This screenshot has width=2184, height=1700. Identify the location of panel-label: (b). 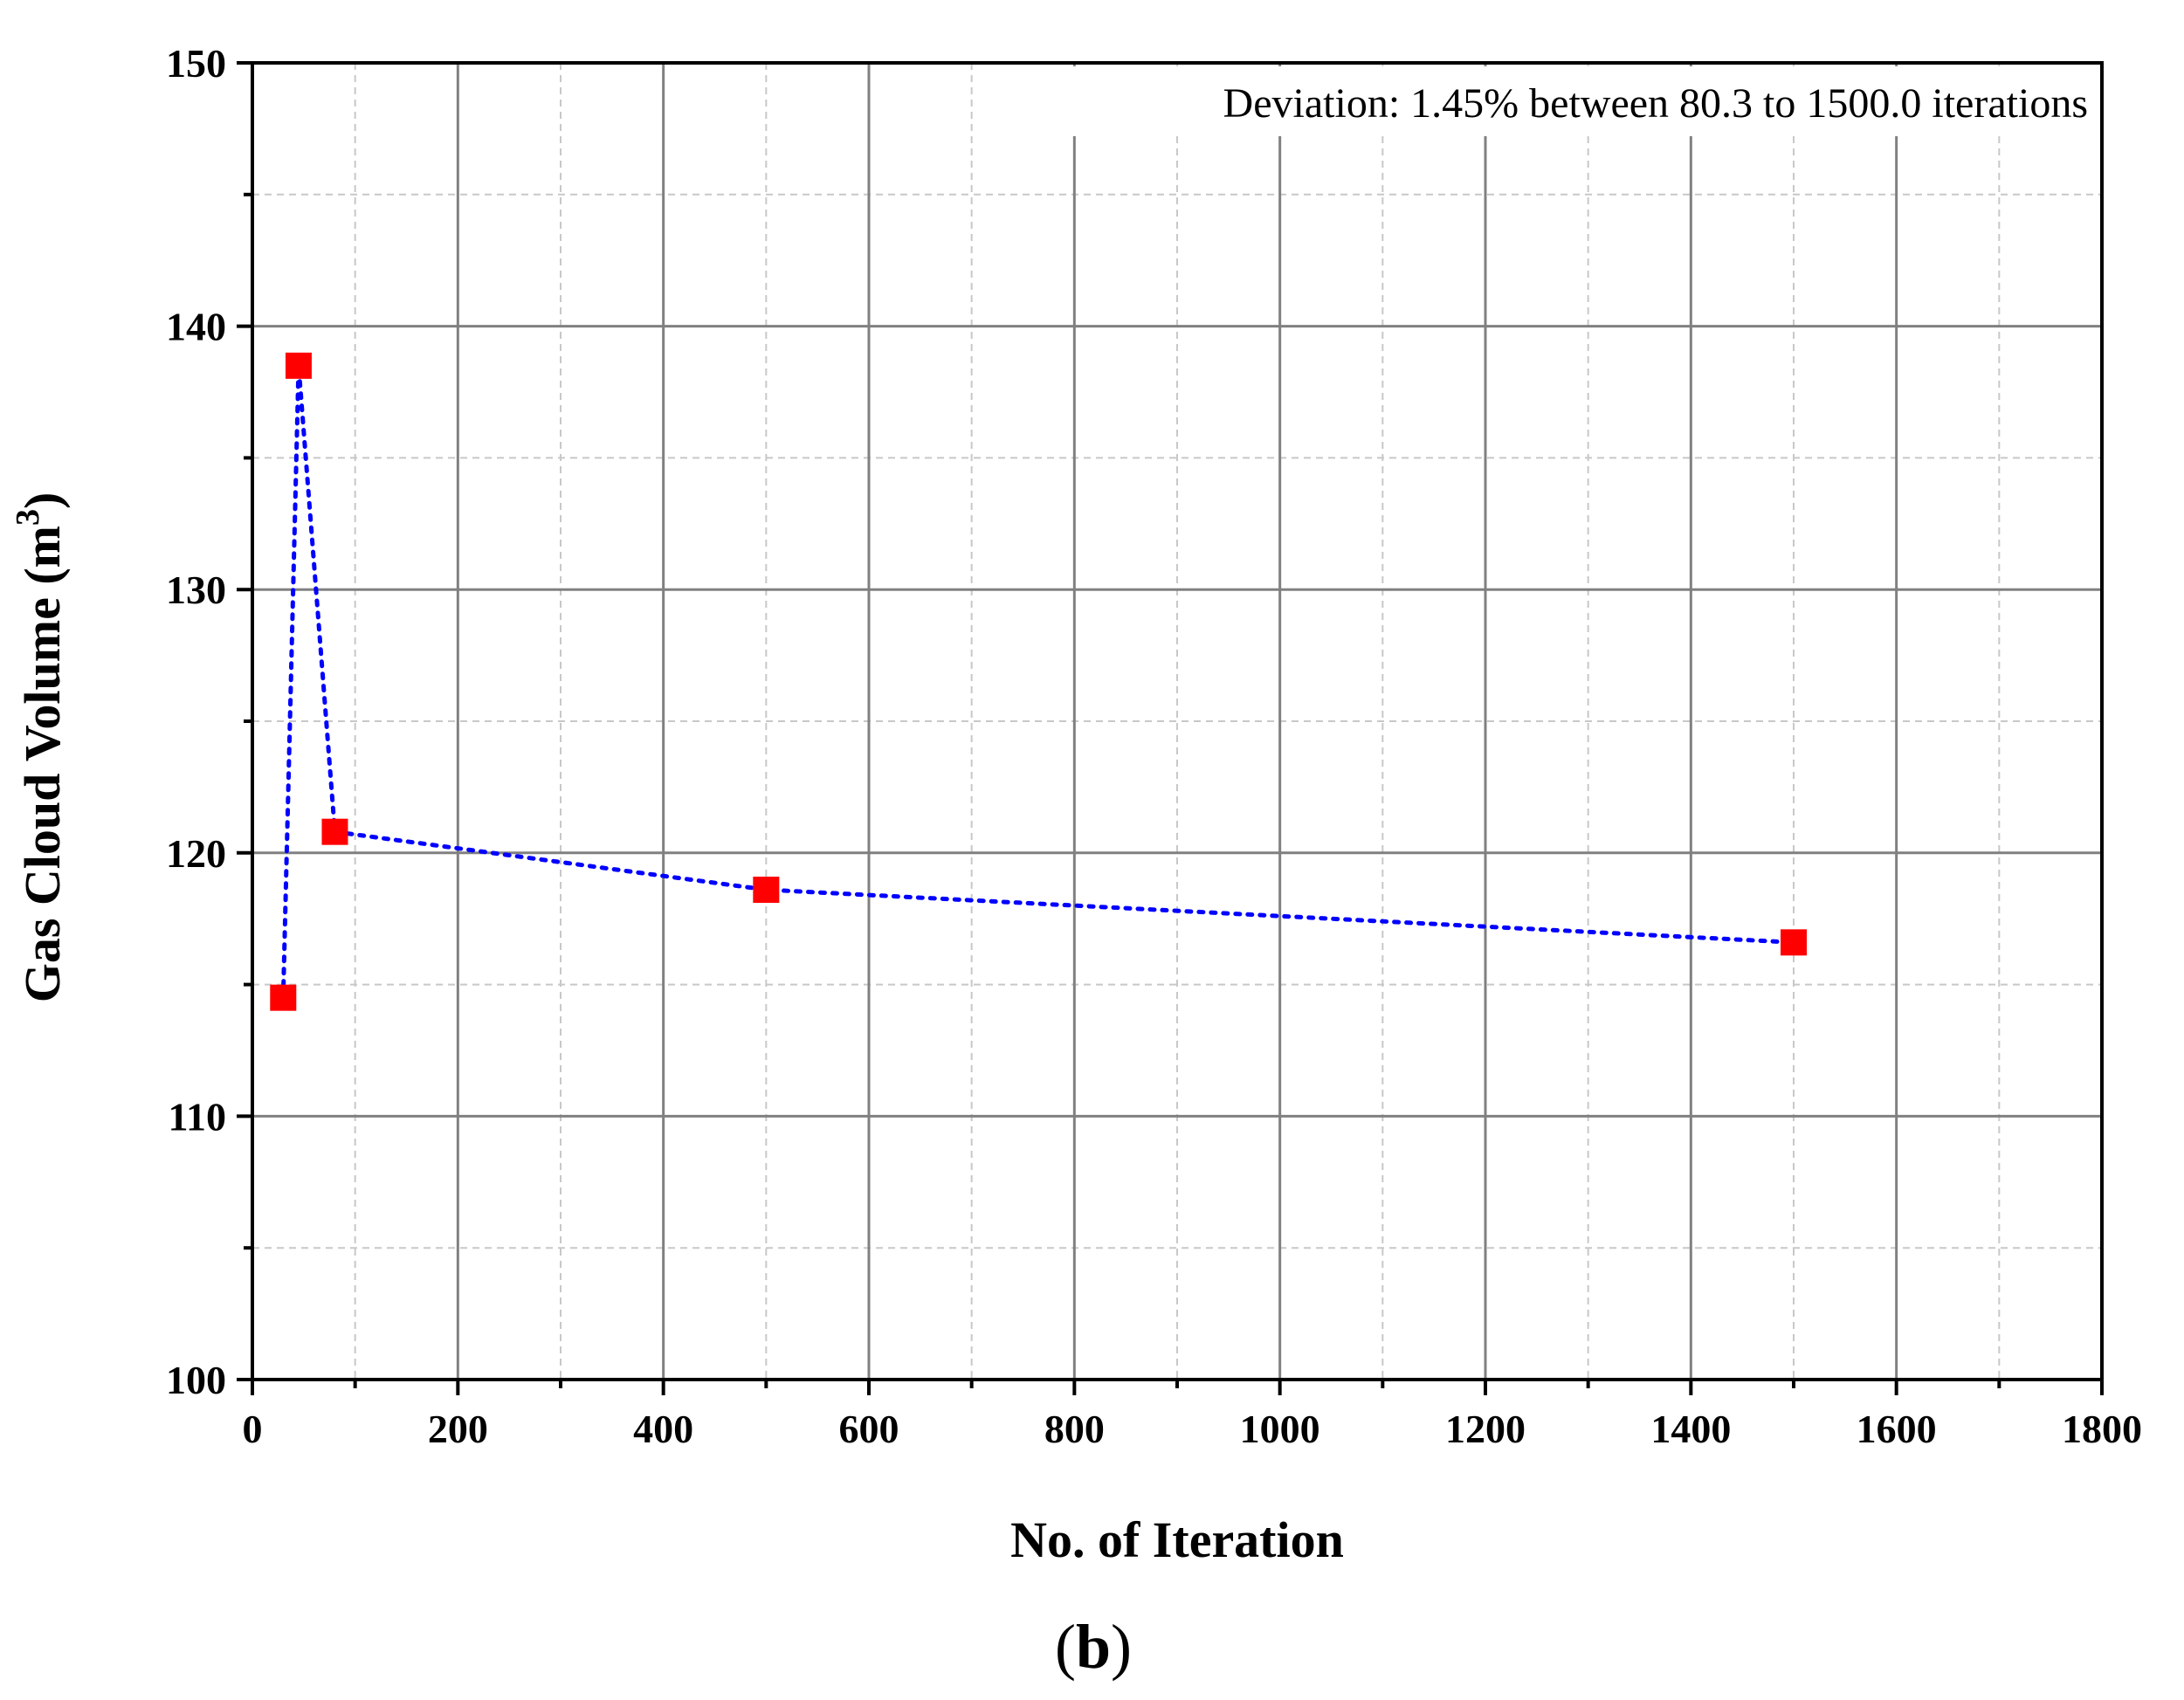
(1093, 1647).